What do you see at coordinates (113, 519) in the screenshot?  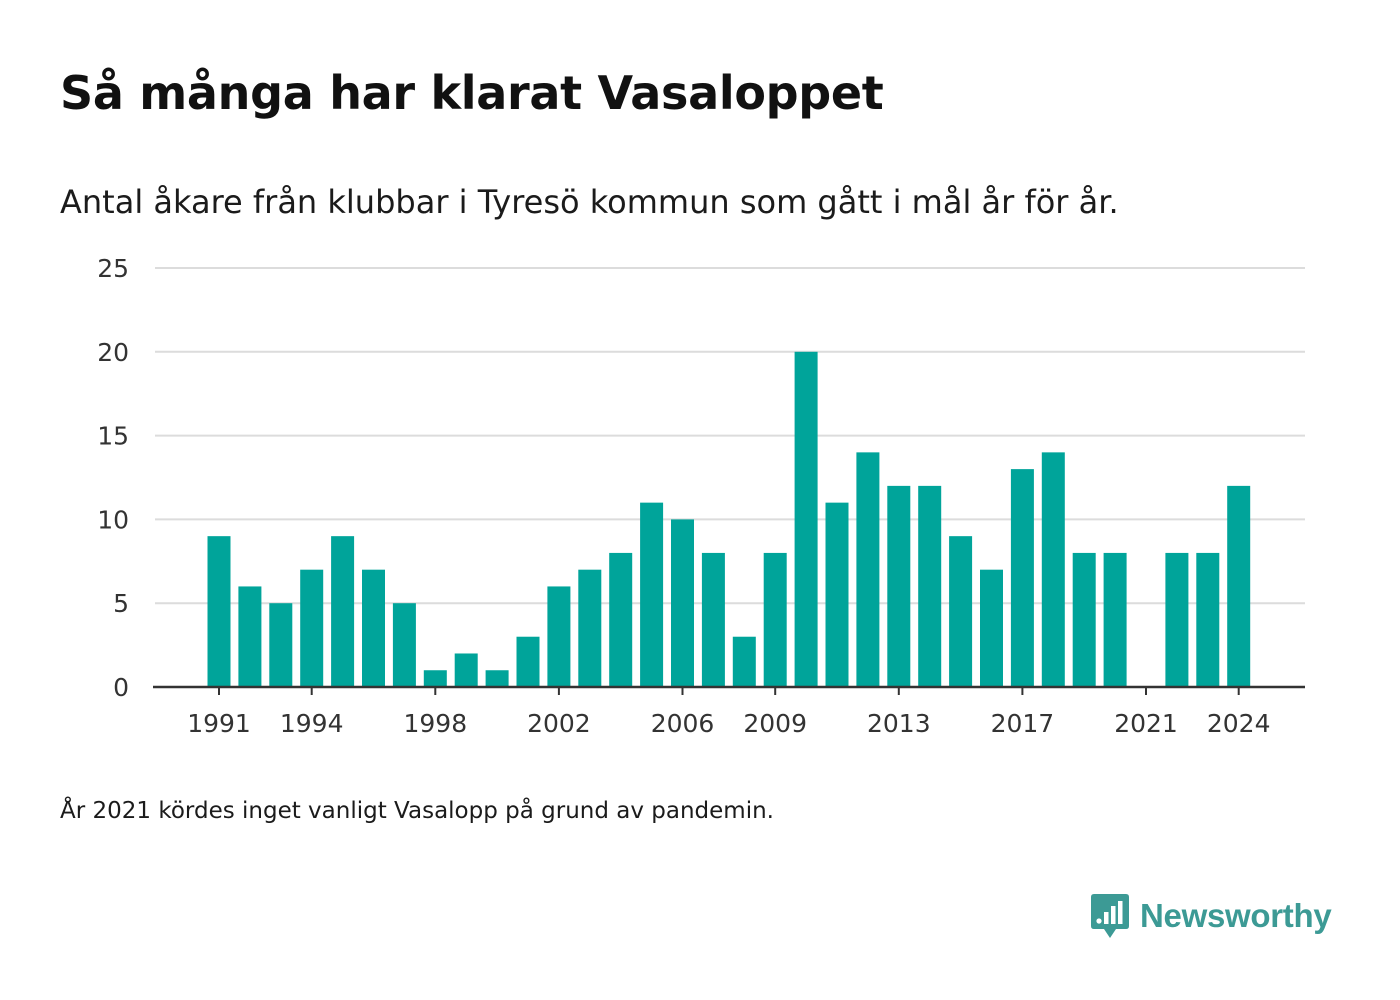 I see `y-tick-label: 10` at bounding box center [113, 519].